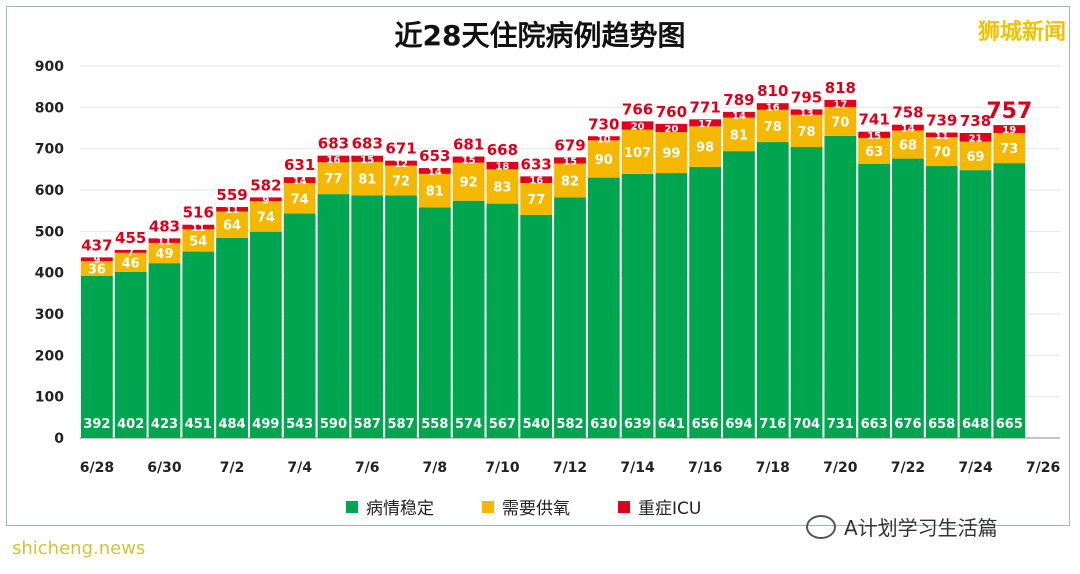 Image resolution: width=1080 pixels, height=574 pixels. I want to click on data-label-1: 107, so click(637, 153).